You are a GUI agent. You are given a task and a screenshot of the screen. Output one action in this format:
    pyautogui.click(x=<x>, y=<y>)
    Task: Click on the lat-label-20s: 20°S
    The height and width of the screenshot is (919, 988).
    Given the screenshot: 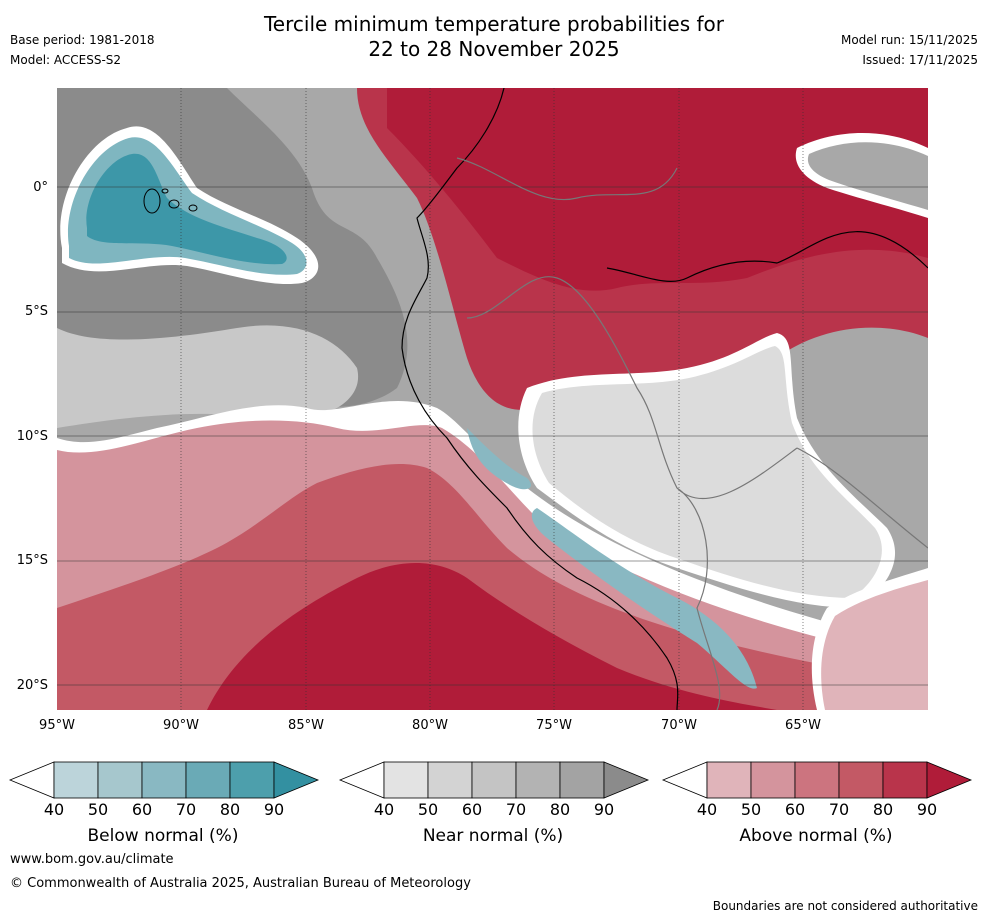 What is the action you would take?
    pyautogui.click(x=32, y=685)
    